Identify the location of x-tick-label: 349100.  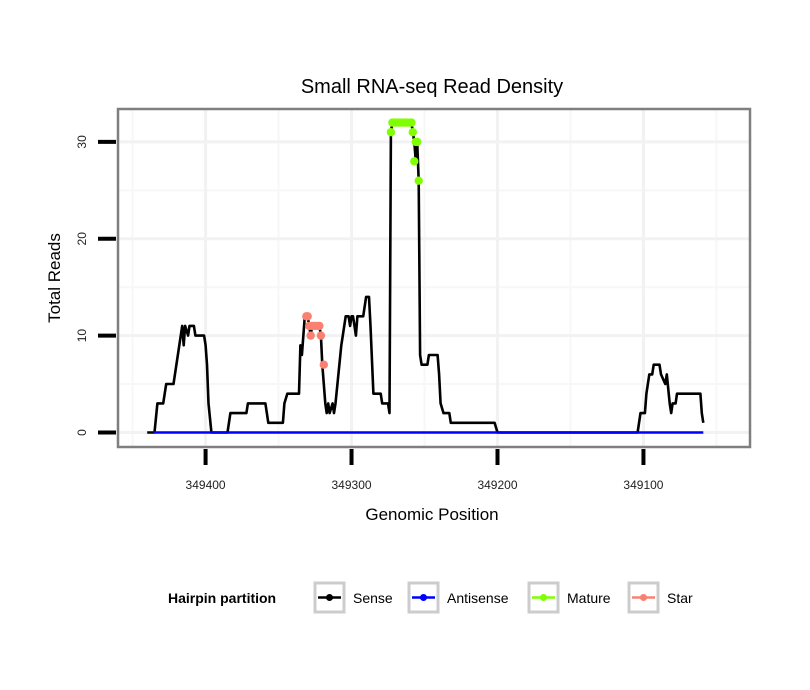
(643, 485).